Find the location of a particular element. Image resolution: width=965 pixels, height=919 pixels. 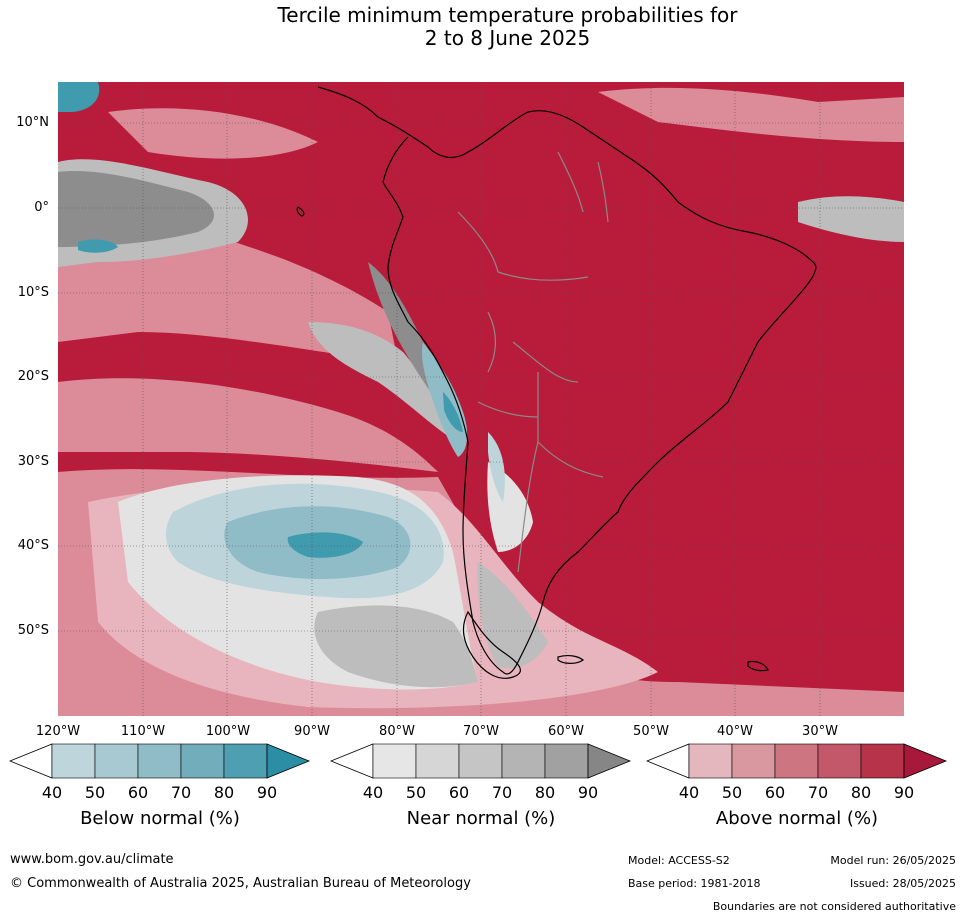

title-line-2: 2 to 8 June 2025 is located at coordinates (507, 38).